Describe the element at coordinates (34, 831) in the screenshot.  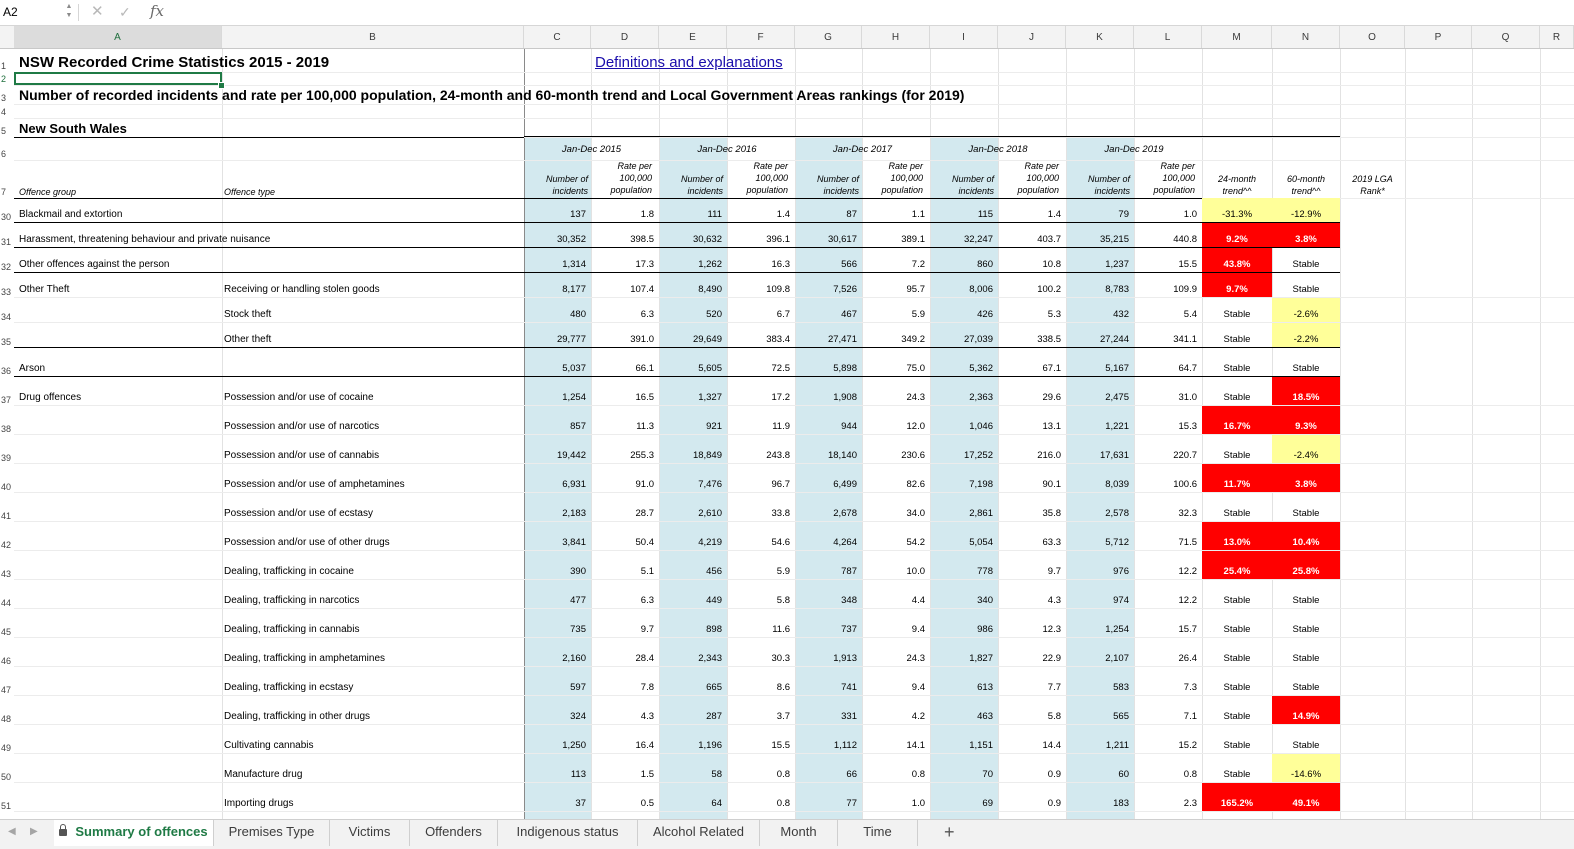
I see `next-sheet-icon: ▶` at that location.